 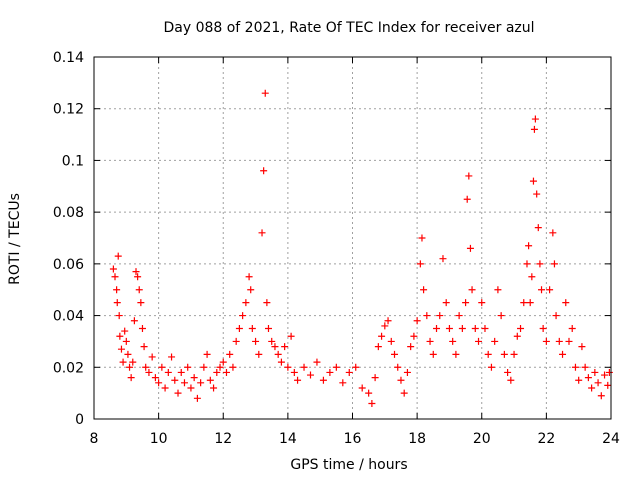 What do you see at coordinates (482, 439) in the screenshot?
I see `x-tick-label: 20` at bounding box center [482, 439].